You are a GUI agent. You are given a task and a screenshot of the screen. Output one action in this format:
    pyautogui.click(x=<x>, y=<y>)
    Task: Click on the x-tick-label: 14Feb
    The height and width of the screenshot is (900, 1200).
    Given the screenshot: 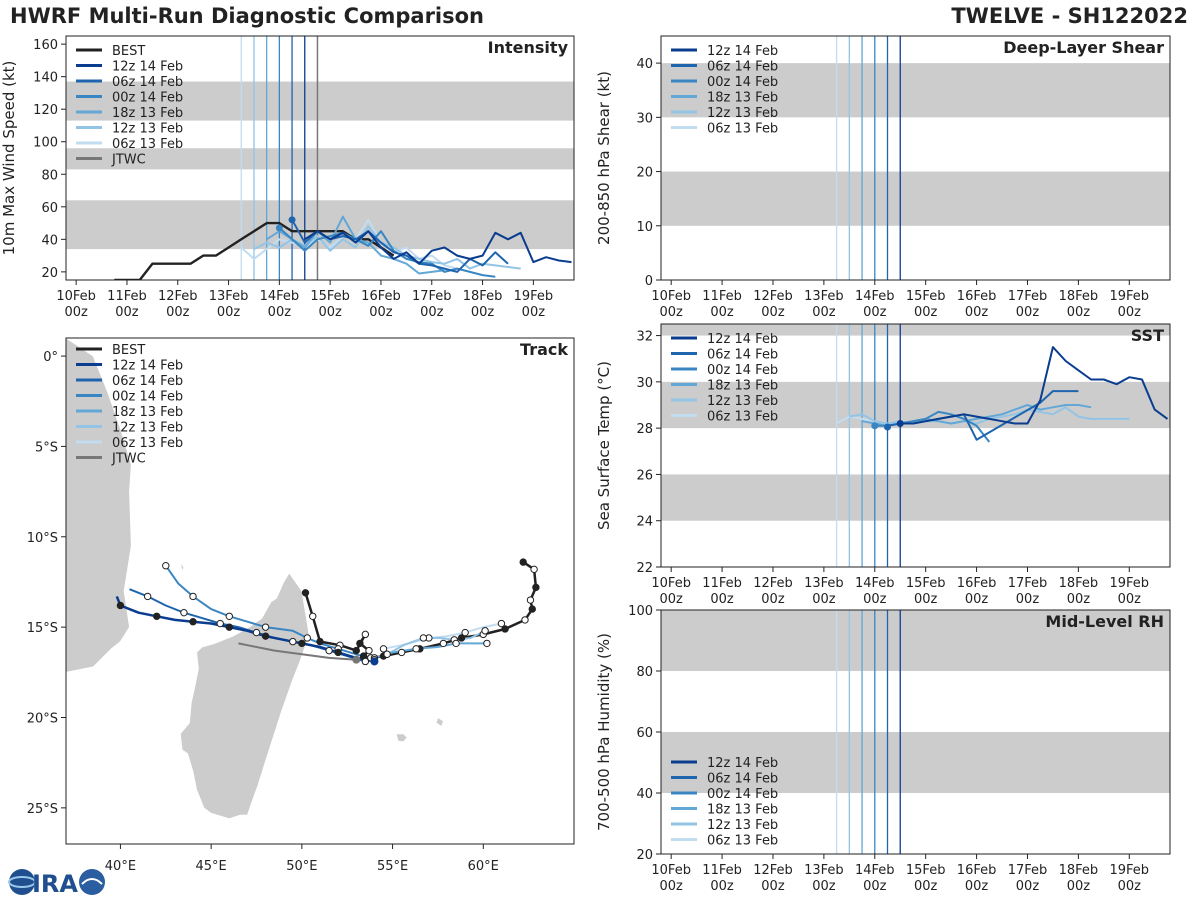 What is the action you would take?
    pyautogui.click(x=875, y=870)
    